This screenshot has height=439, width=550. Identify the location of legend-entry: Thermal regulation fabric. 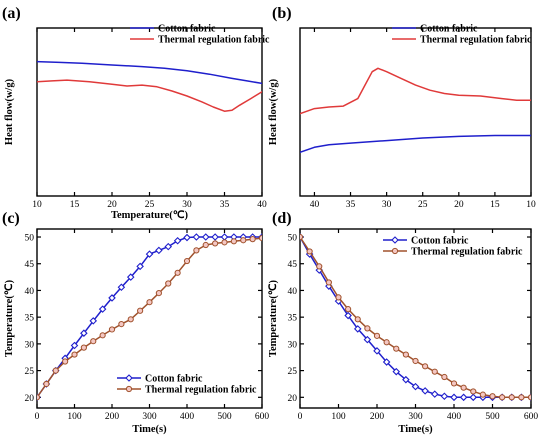
(462, 40).